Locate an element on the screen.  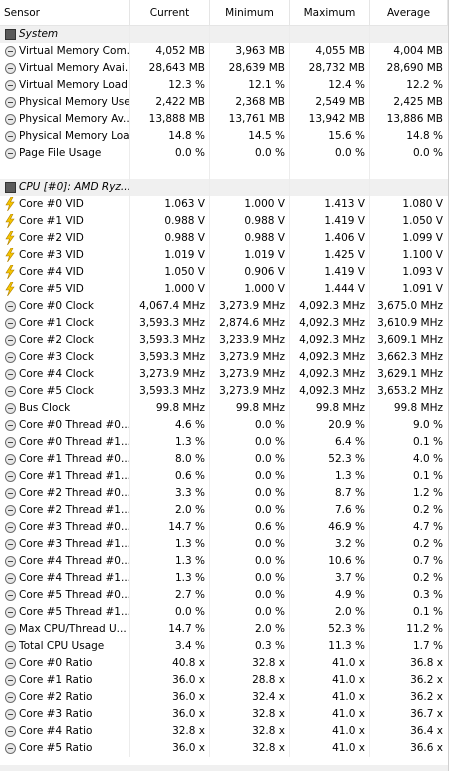
sensor-name: Core #2 Ratio is located at coordinates (56, 697).